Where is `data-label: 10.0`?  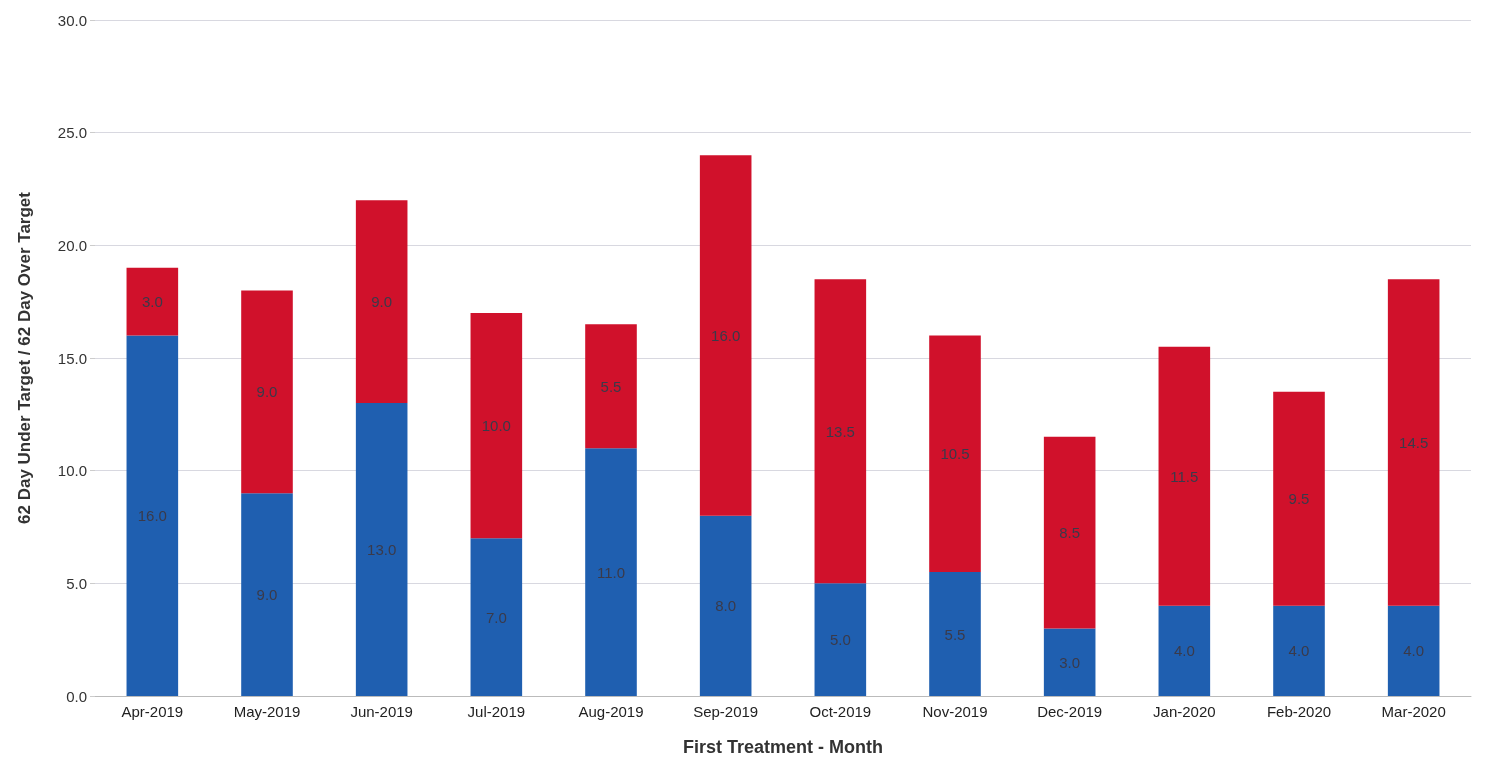 data-label: 10.0 is located at coordinates (496, 426).